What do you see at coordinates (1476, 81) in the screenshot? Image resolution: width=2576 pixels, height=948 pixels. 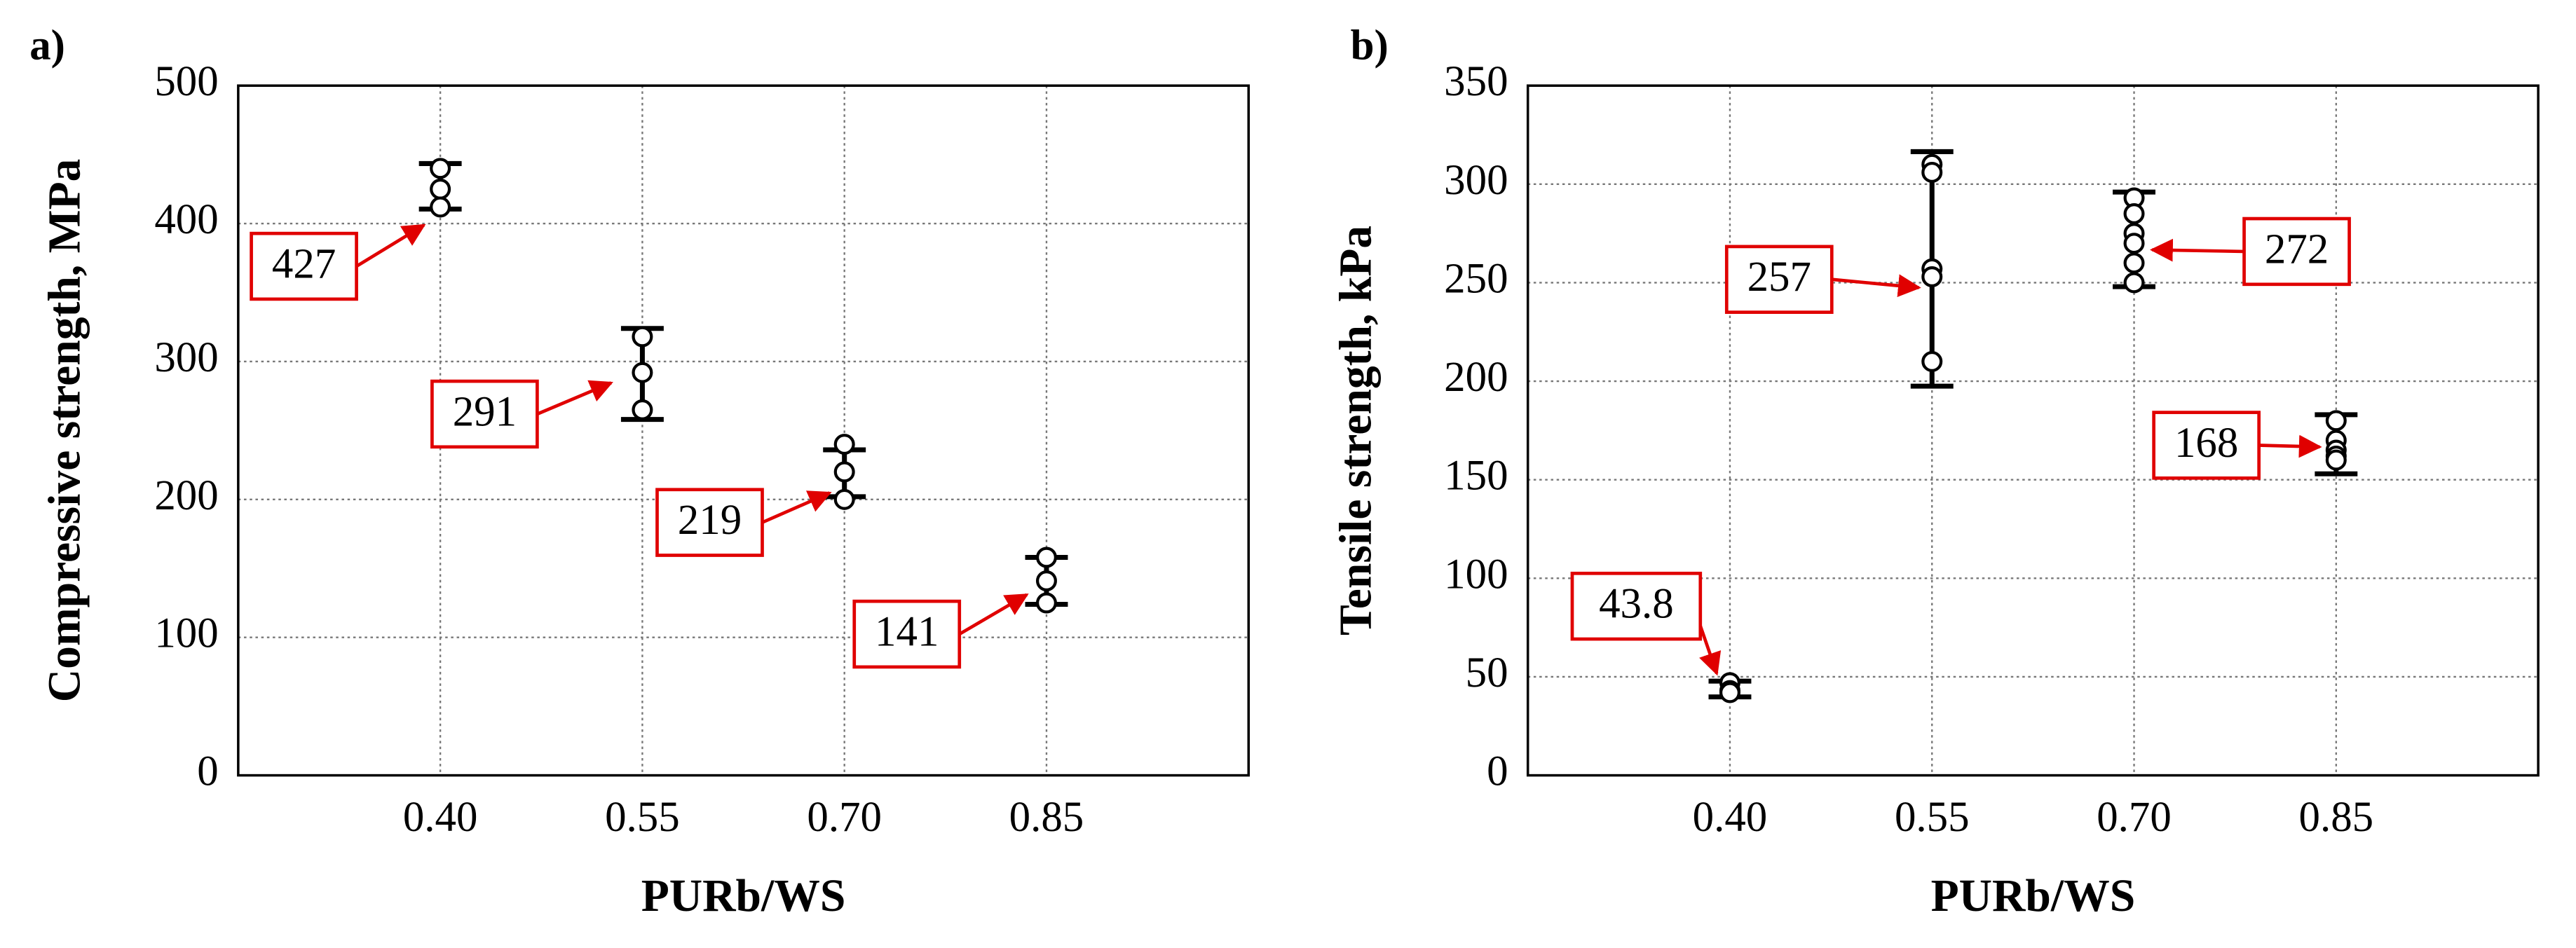 I see `y-tick-label: 350` at bounding box center [1476, 81].